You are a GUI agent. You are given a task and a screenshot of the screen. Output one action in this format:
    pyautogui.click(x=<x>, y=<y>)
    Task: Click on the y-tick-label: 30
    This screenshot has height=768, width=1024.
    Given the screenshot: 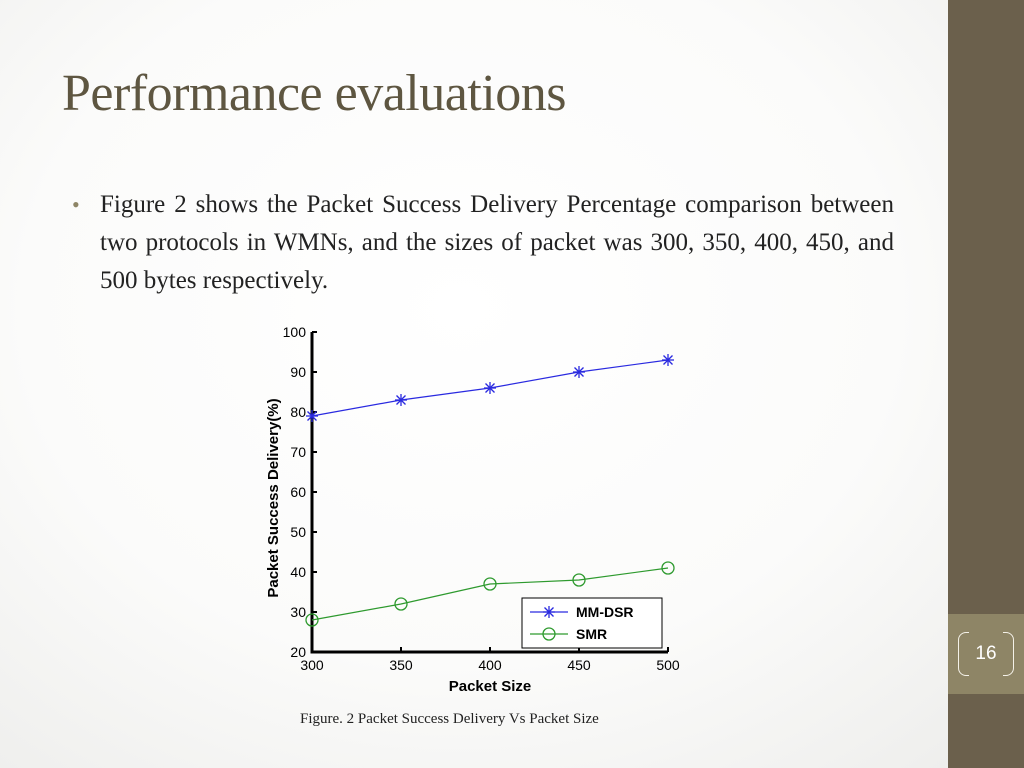 What is the action you would take?
    pyautogui.click(x=298, y=612)
    